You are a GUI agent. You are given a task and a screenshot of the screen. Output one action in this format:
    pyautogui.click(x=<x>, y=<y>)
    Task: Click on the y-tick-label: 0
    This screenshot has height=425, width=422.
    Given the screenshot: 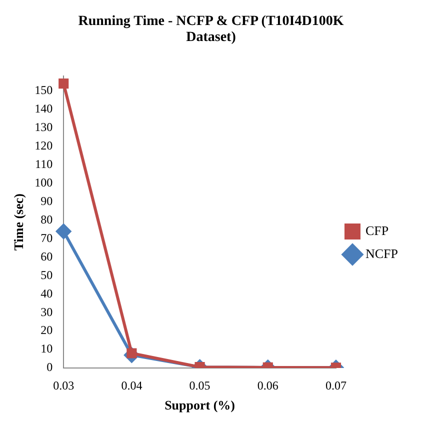 What is the action you would take?
    pyautogui.click(x=49, y=367)
    